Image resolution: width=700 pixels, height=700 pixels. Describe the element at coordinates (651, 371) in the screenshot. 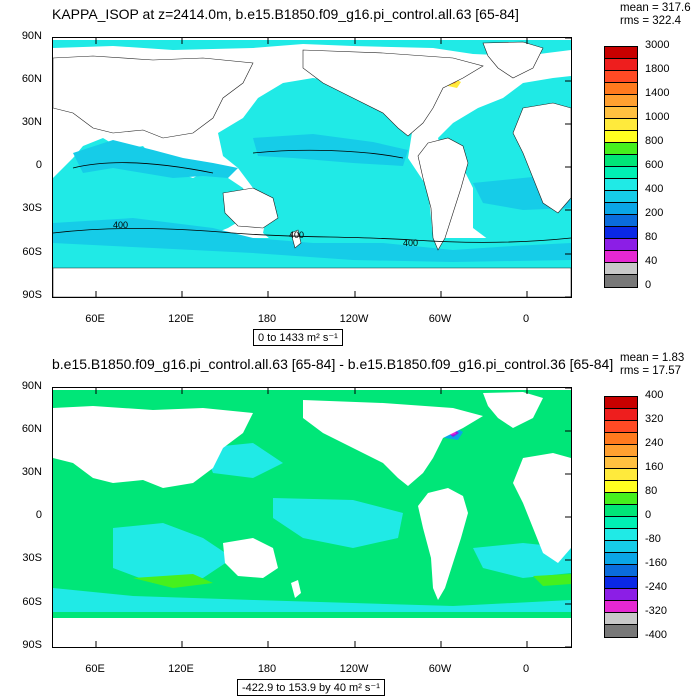

I see `stat-rms: rms = 17.57` at that location.